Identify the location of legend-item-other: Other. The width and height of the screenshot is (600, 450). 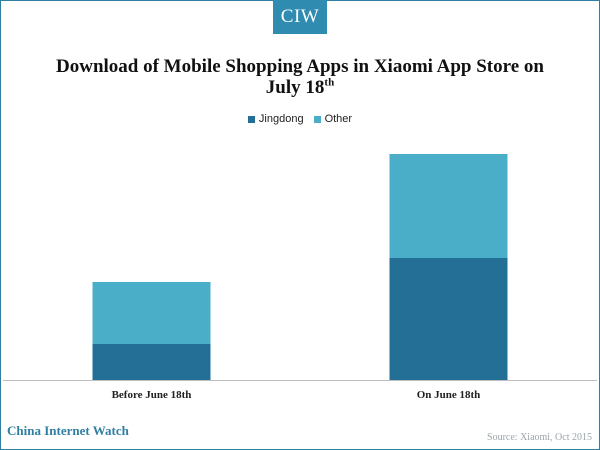
(333, 119).